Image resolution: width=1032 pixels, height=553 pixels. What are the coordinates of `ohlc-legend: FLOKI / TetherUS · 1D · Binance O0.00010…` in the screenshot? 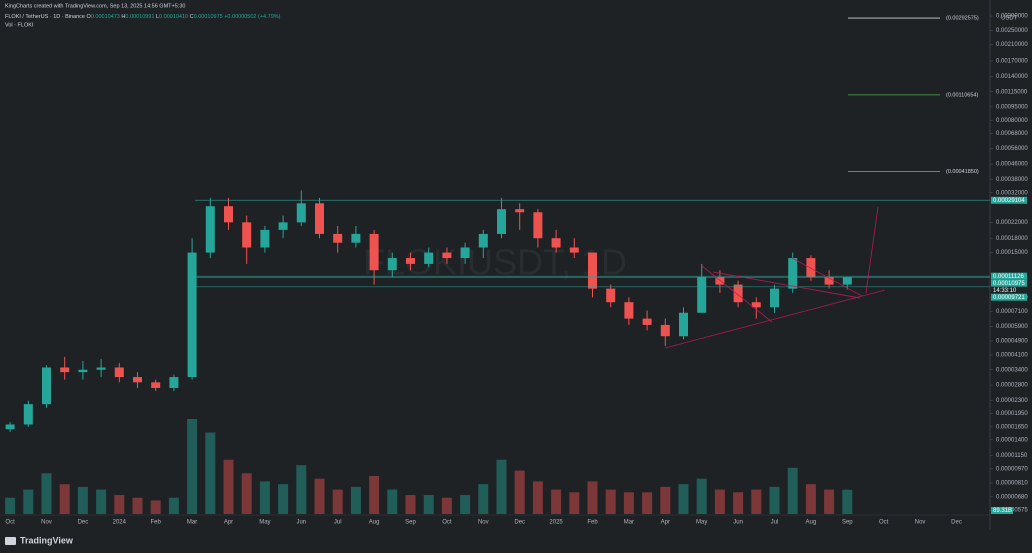 It's located at (143, 17).